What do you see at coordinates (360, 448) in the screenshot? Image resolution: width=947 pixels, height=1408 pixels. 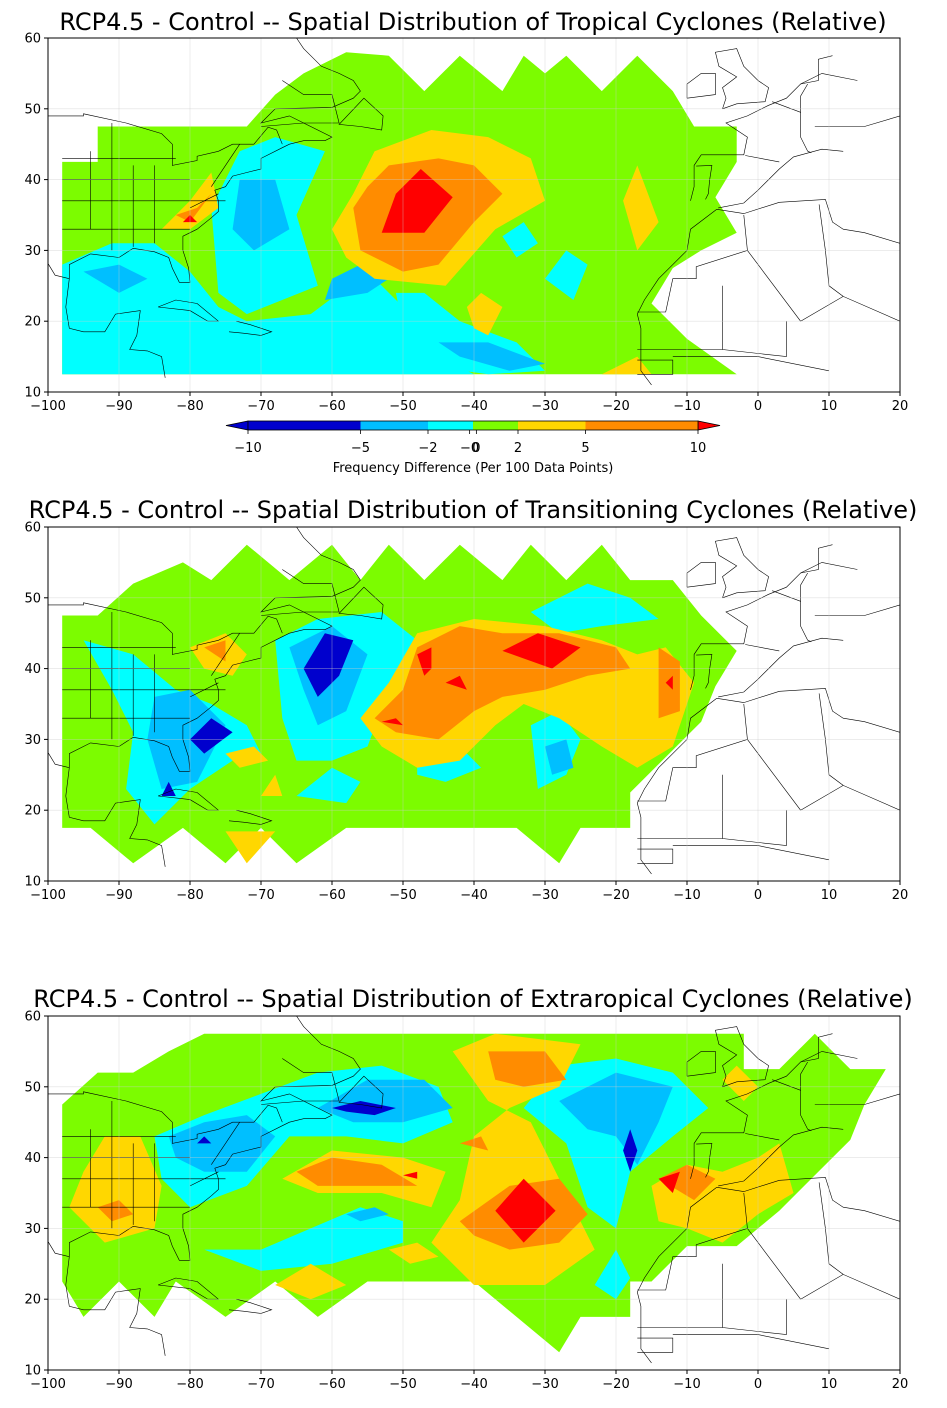 I see `colorbar-tick-label: −5` at bounding box center [360, 448].